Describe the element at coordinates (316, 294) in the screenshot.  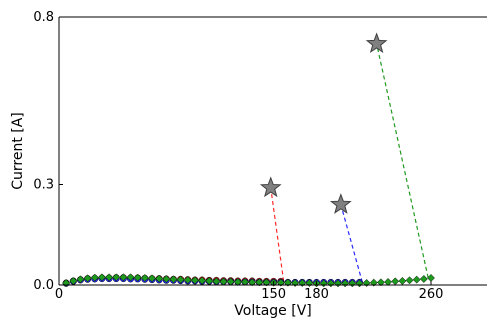
I see `x-tick-label: 180` at that location.